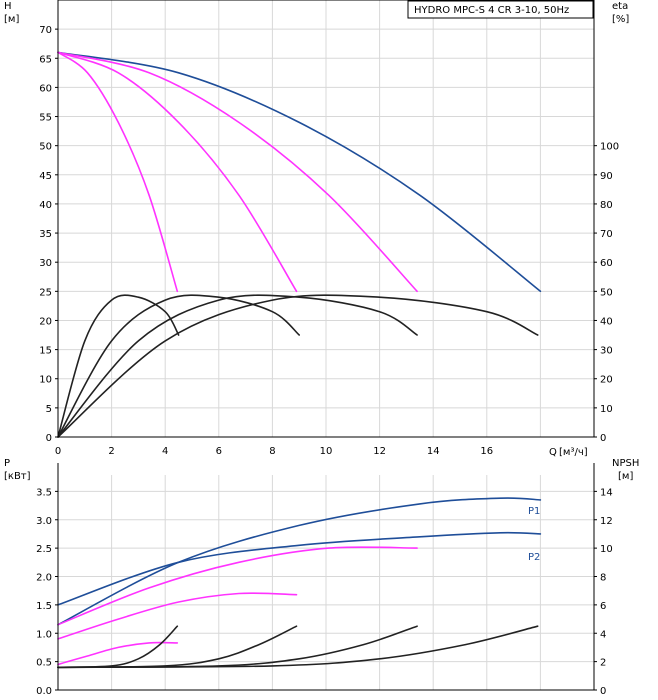  What do you see at coordinates (606, 292) in the screenshot?
I see `right-tick-label: 50` at bounding box center [606, 292].